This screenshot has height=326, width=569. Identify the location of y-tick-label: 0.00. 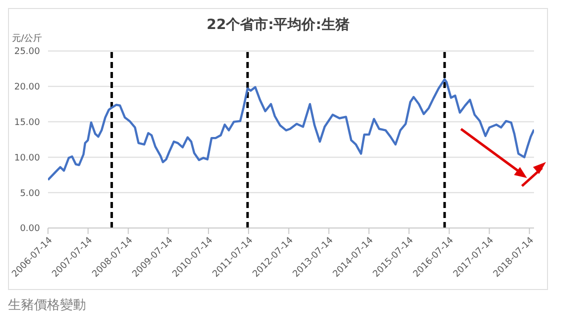
(30, 229).